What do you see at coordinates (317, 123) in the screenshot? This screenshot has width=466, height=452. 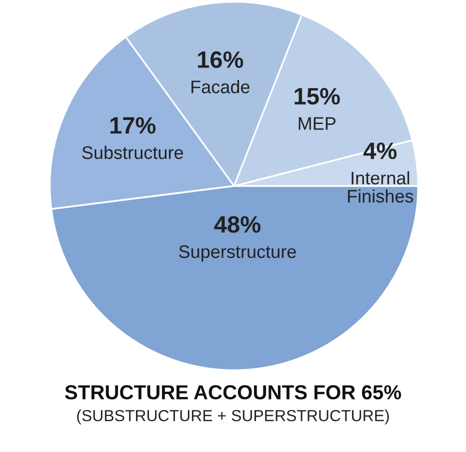 I see `slice-label: MEP` at bounding box center [317, 123].